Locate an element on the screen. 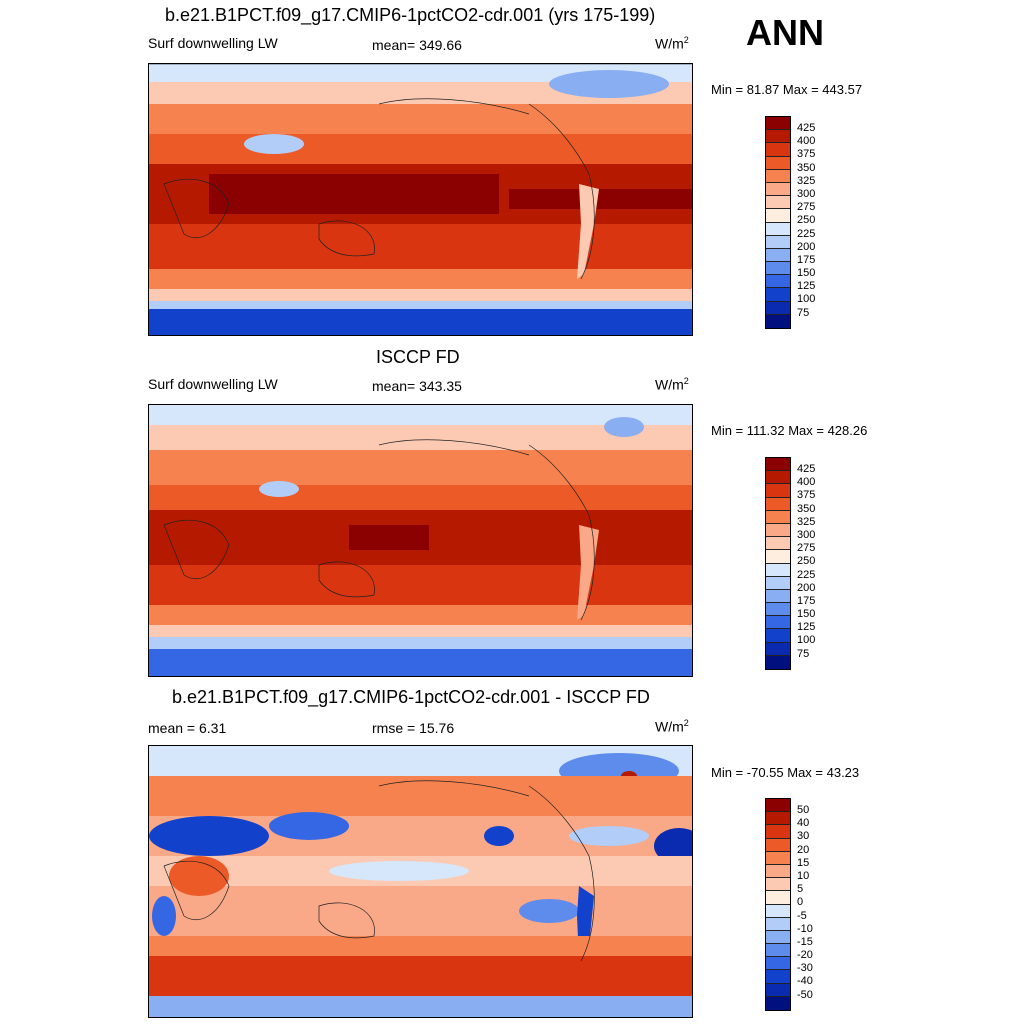 This screenshot has width=1024, height=1024. panel2-minmax: Min = 111.32 Max = 428.26 is located at coordinates (789, 430).